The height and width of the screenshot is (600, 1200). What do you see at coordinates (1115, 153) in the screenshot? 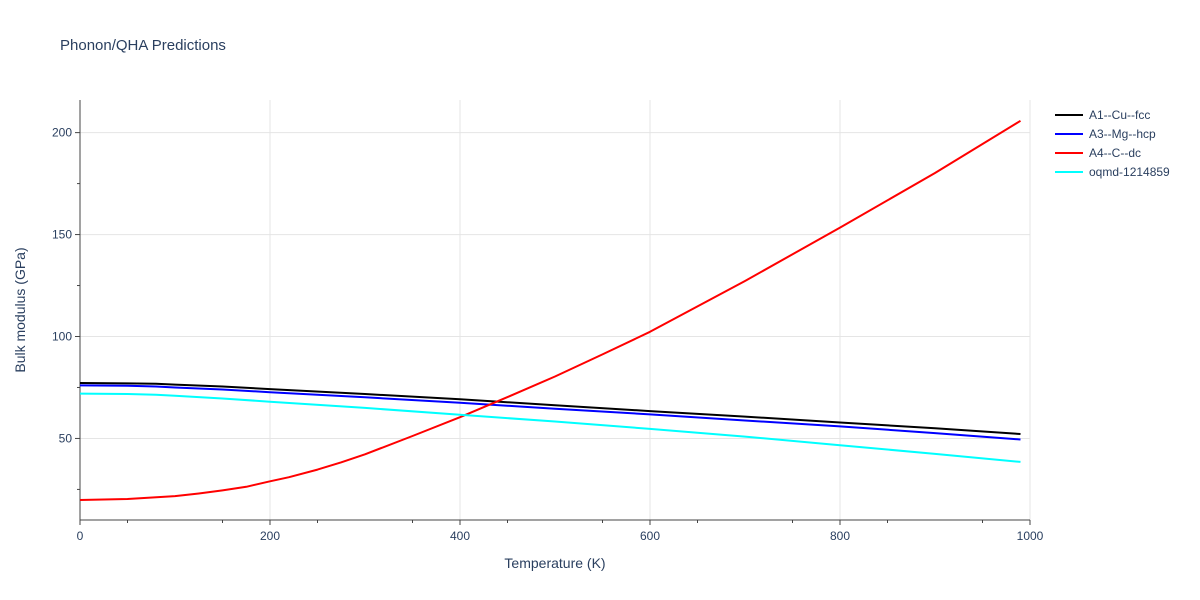
I see `legend-label: A4--C--dc` at bounding box center [1115, 153].